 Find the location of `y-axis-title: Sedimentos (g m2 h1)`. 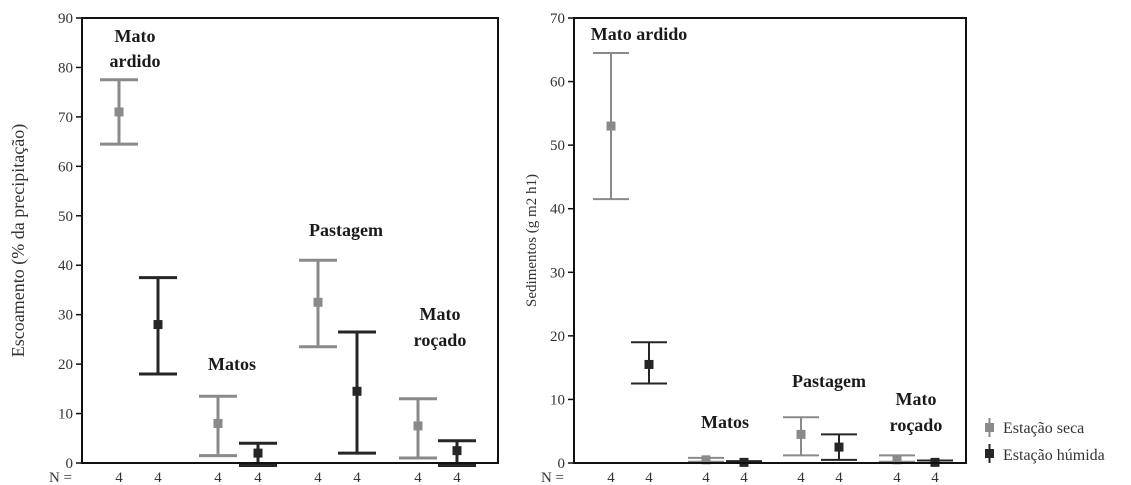

y-axis-title: Sedimentos (g m2 h1) is located at coordinates (532, 240).